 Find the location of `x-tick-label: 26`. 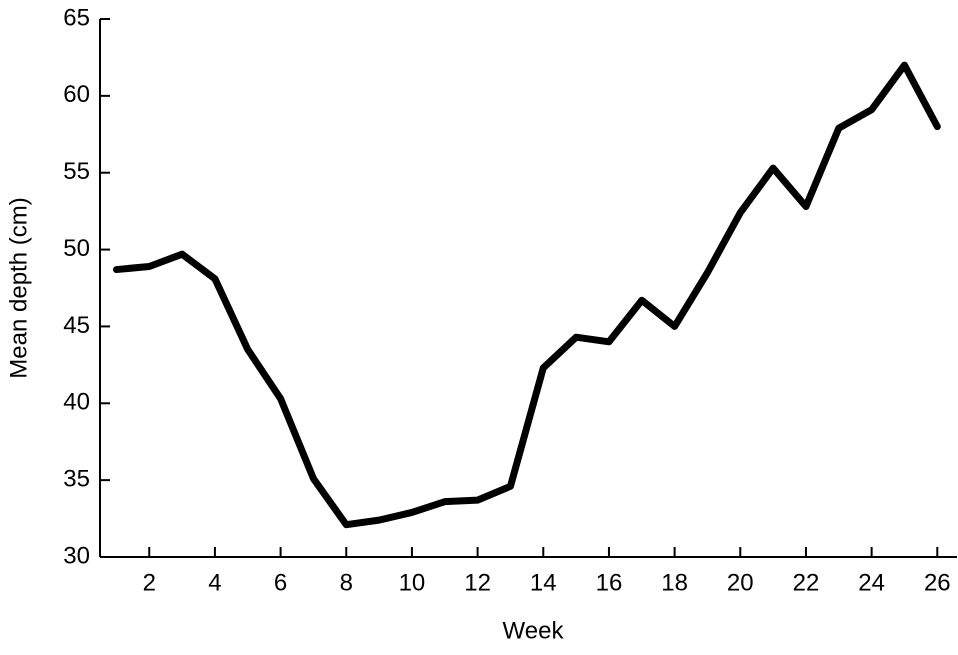

x-tick-label: 26 is located at coordinates (937, 582).